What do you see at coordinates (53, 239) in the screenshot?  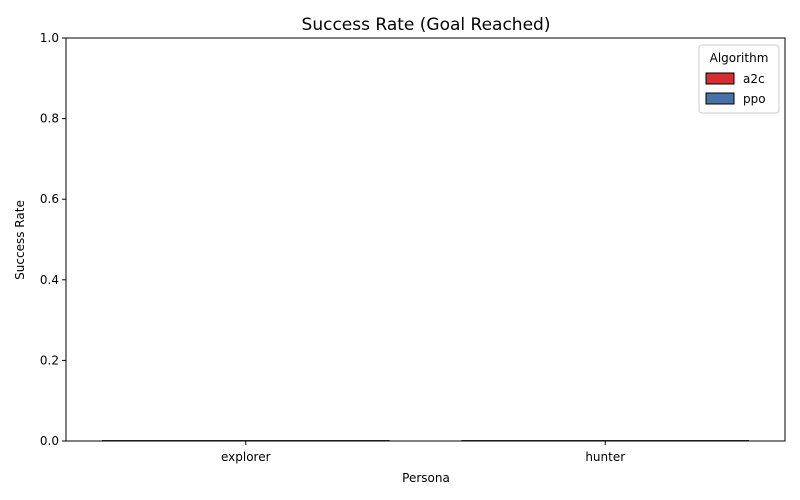 I see `y-axis: 0.0 0.2 0.4 0.6 0.8 1.0` at bounding box center [53, 239].